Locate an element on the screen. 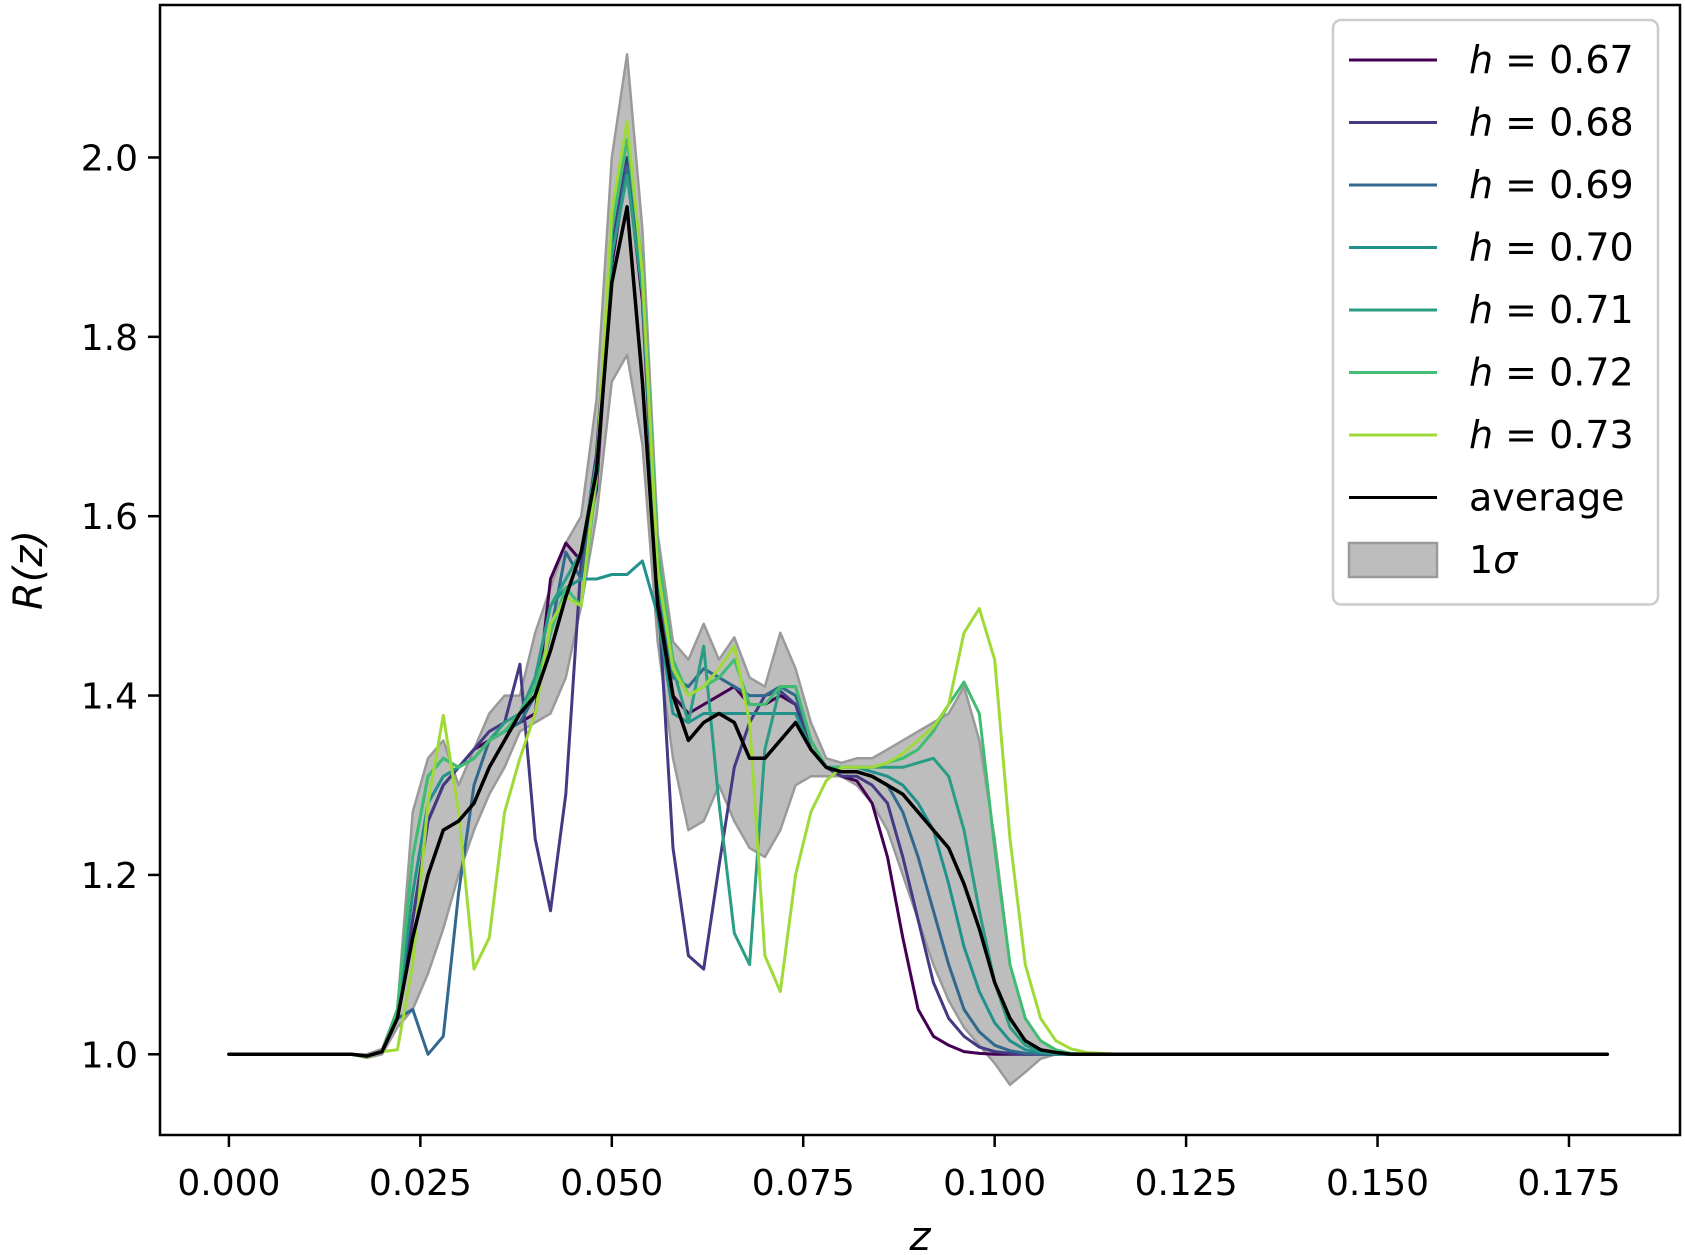 This screenshot has width=1685, height=1255. legend-label-7: average is located at coordinates (1547, 498).